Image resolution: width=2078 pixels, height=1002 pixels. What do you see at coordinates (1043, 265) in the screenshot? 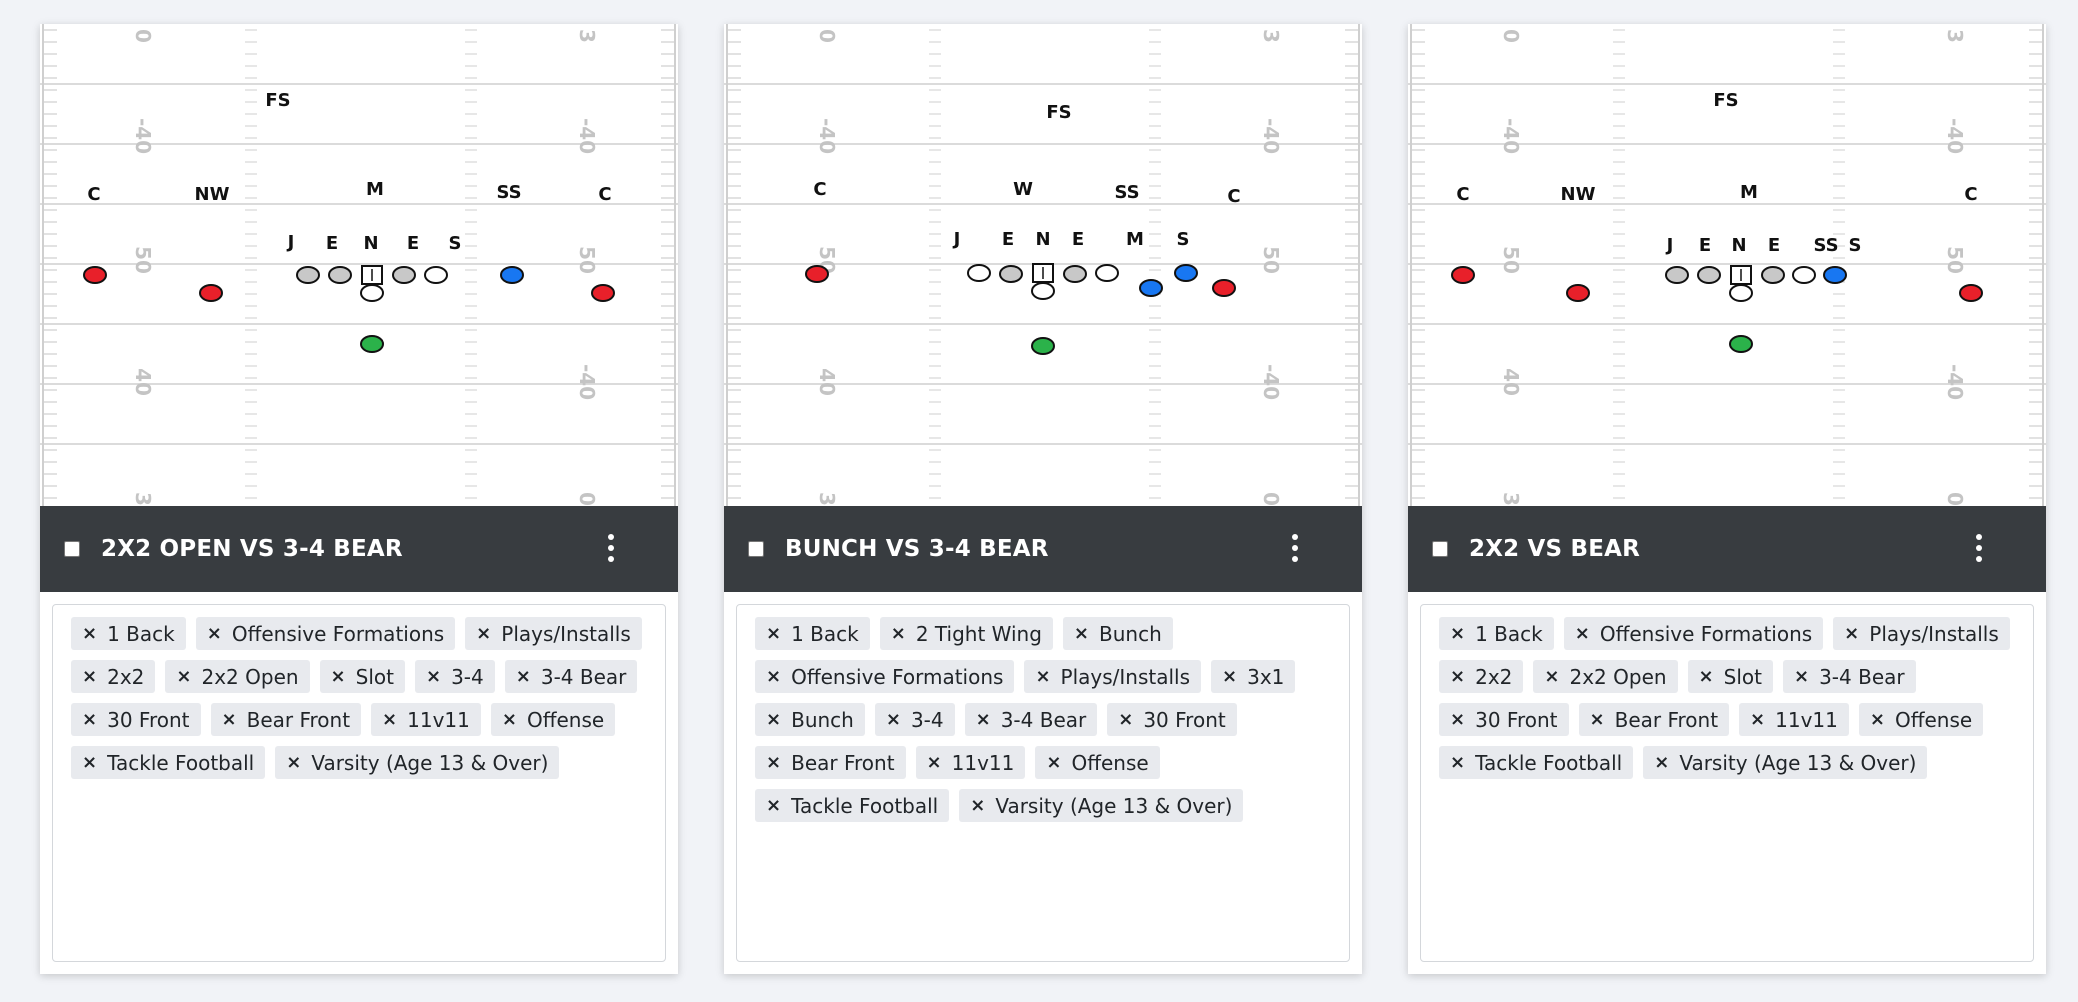
I see `play-diagram: 0 3 -40 -40 50 50 40 -40 3 0 FS C W SS C J E N E M S` at bounding box center [1043, 265].